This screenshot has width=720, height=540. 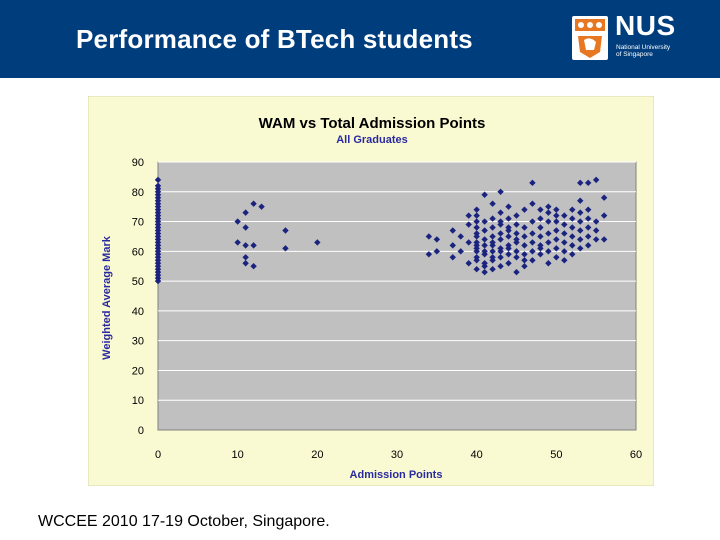 I want to click on nus-logo-text: NUS, so click(x=645, y=25).